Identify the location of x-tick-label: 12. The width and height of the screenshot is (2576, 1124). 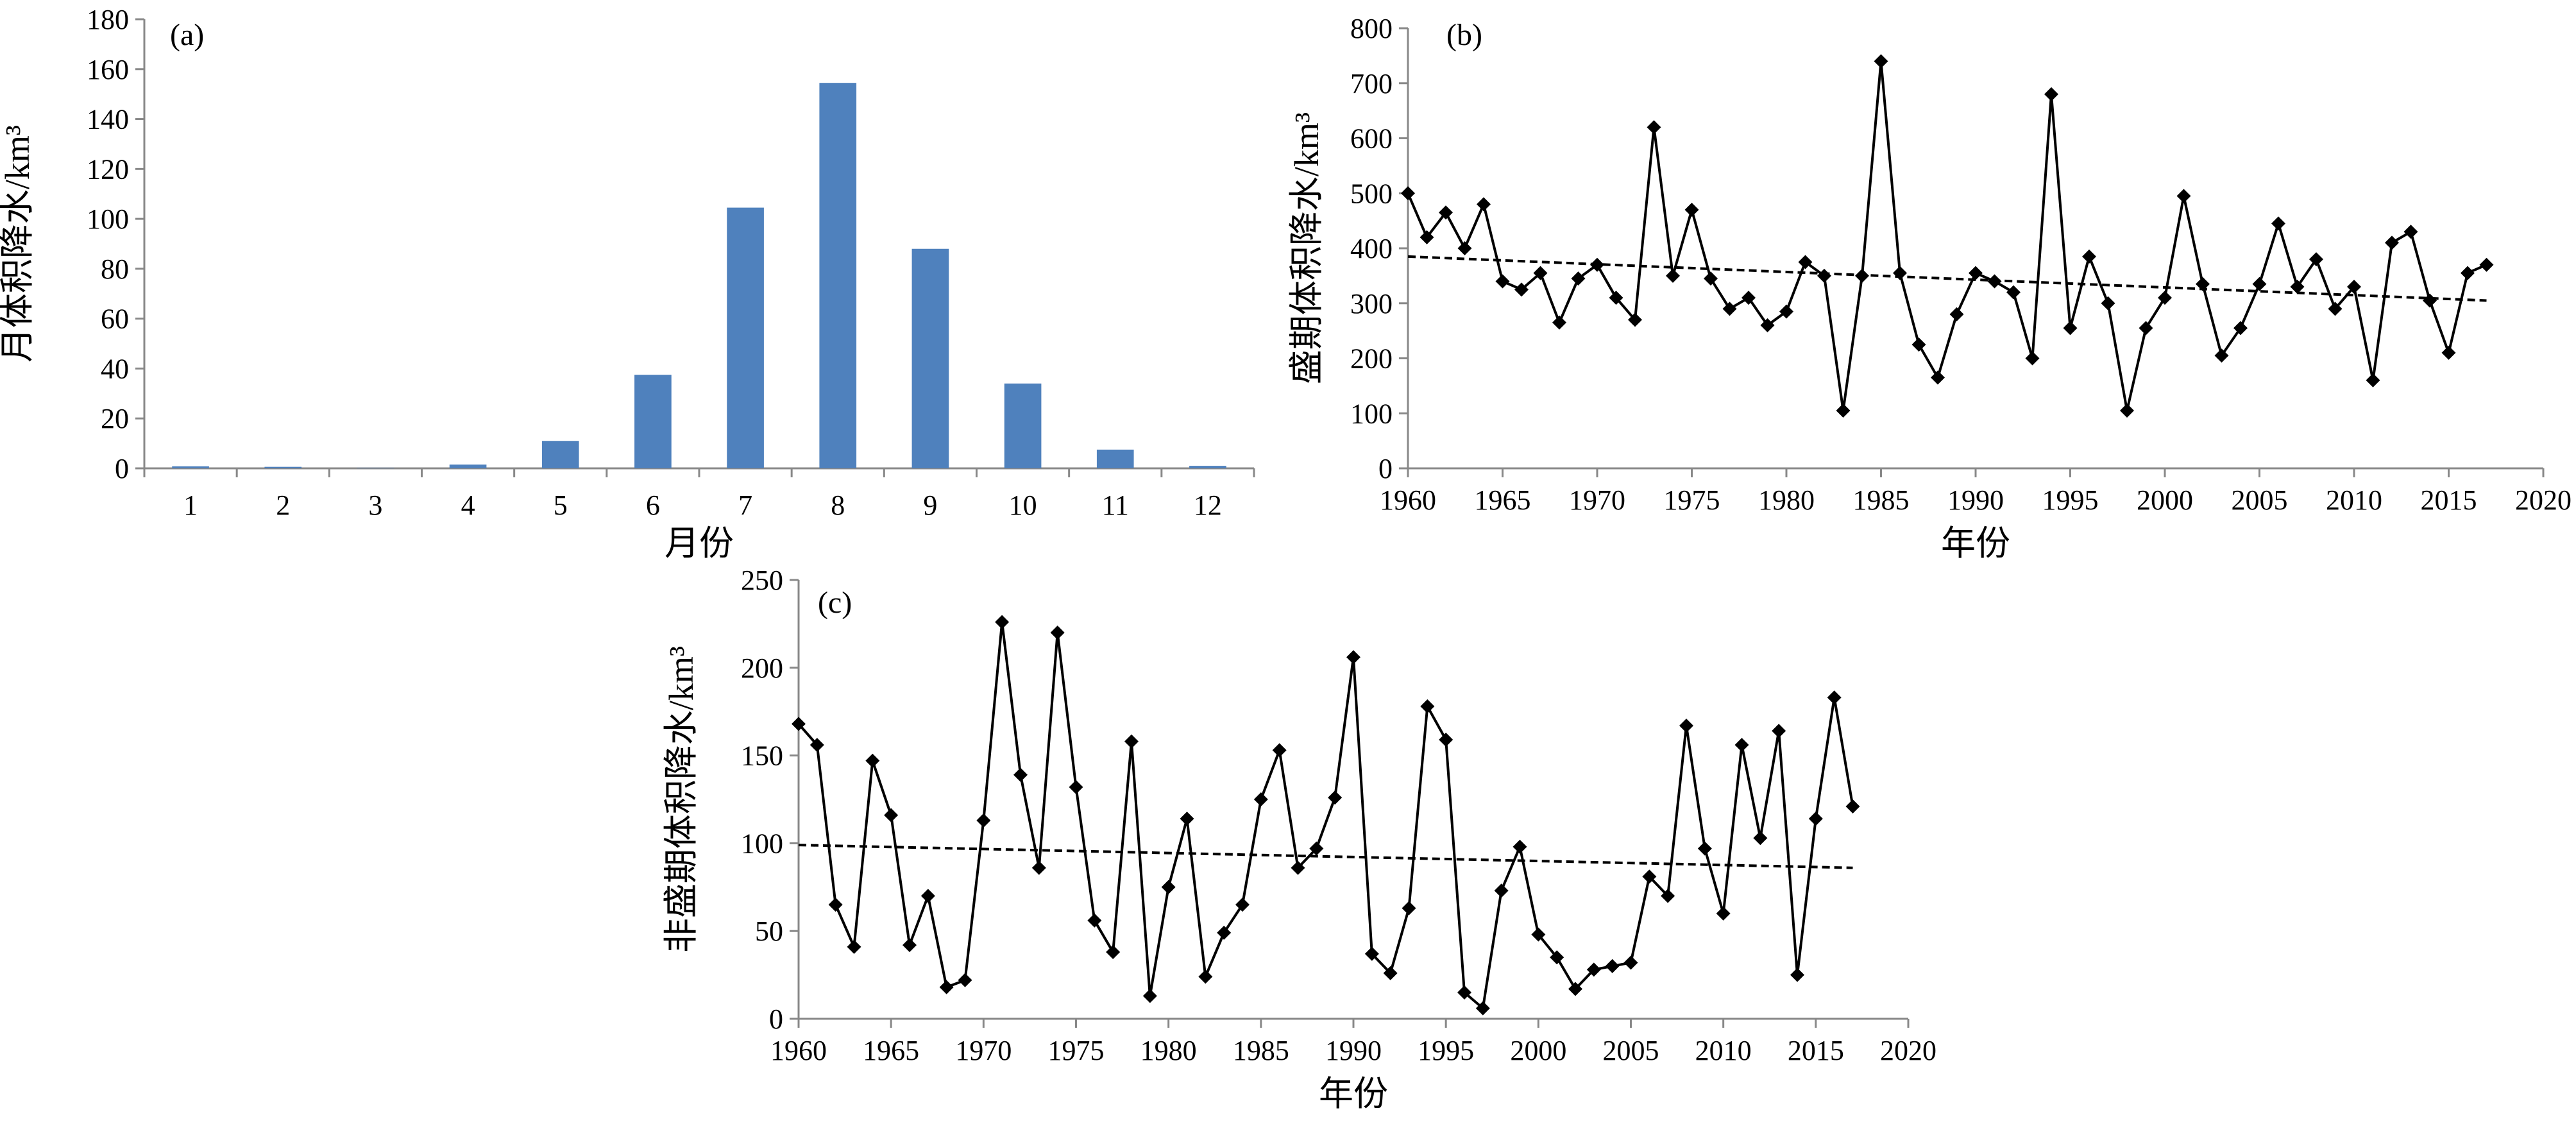
(1208, 506).